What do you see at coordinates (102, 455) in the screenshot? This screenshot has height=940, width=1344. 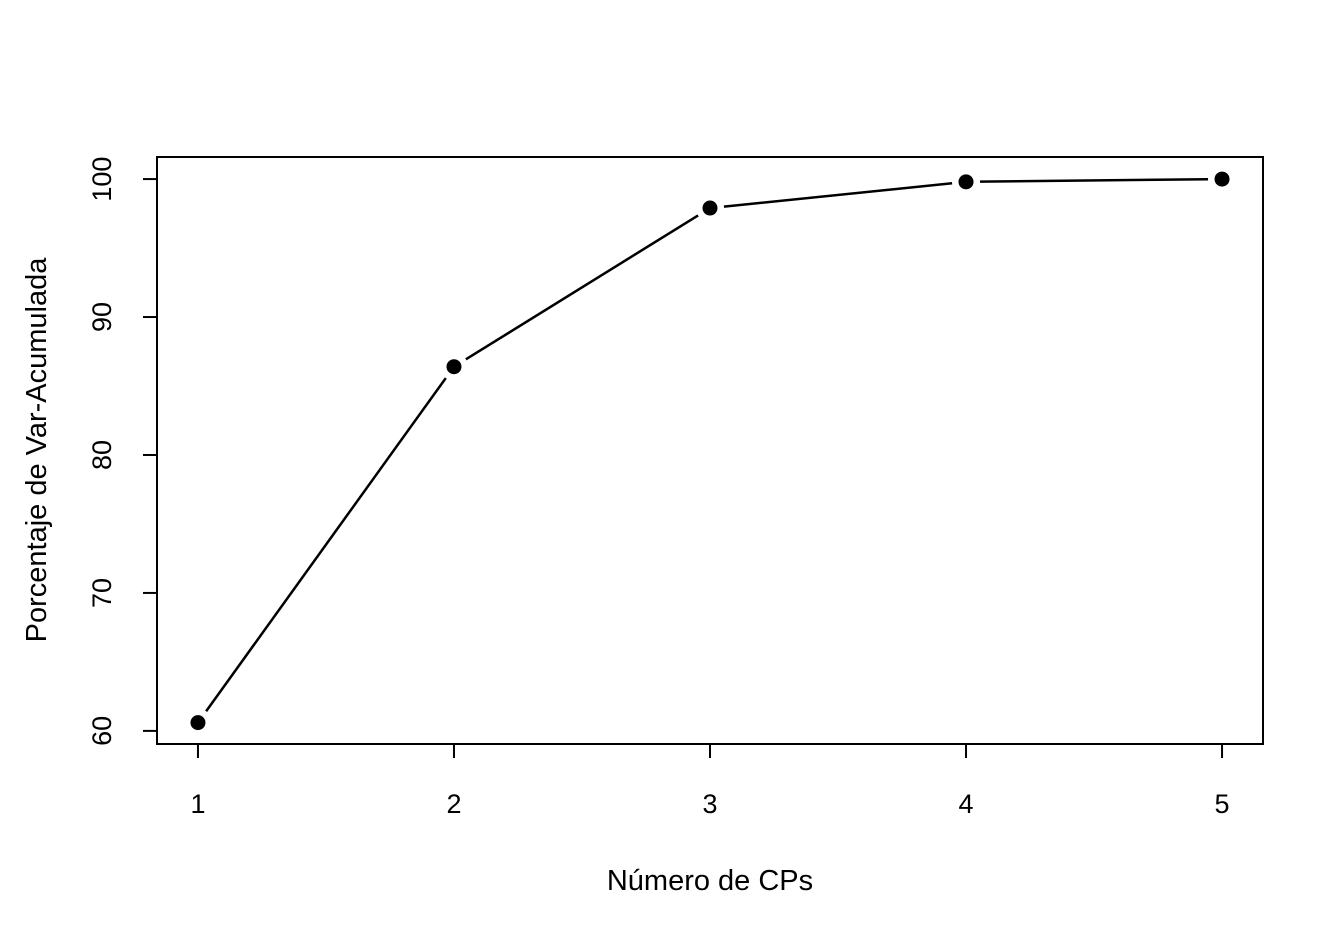 I see `y-tick-label: 80` at bounding box center [102, 455].